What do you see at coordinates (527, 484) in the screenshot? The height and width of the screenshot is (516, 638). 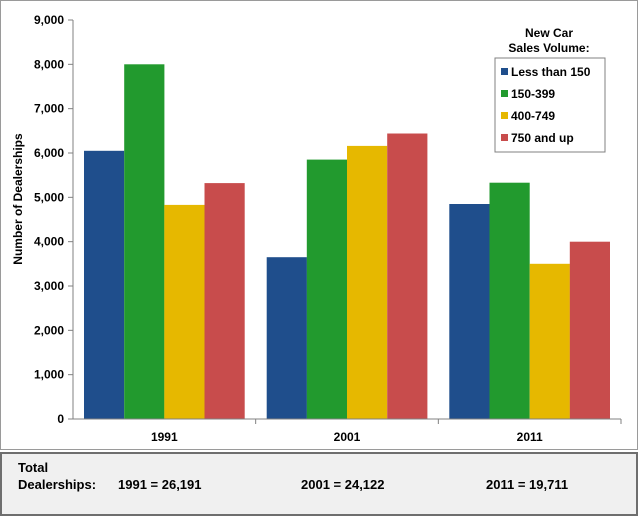 I see `total-2011: 2011 = 19,711` at bounding box center [527, 484].